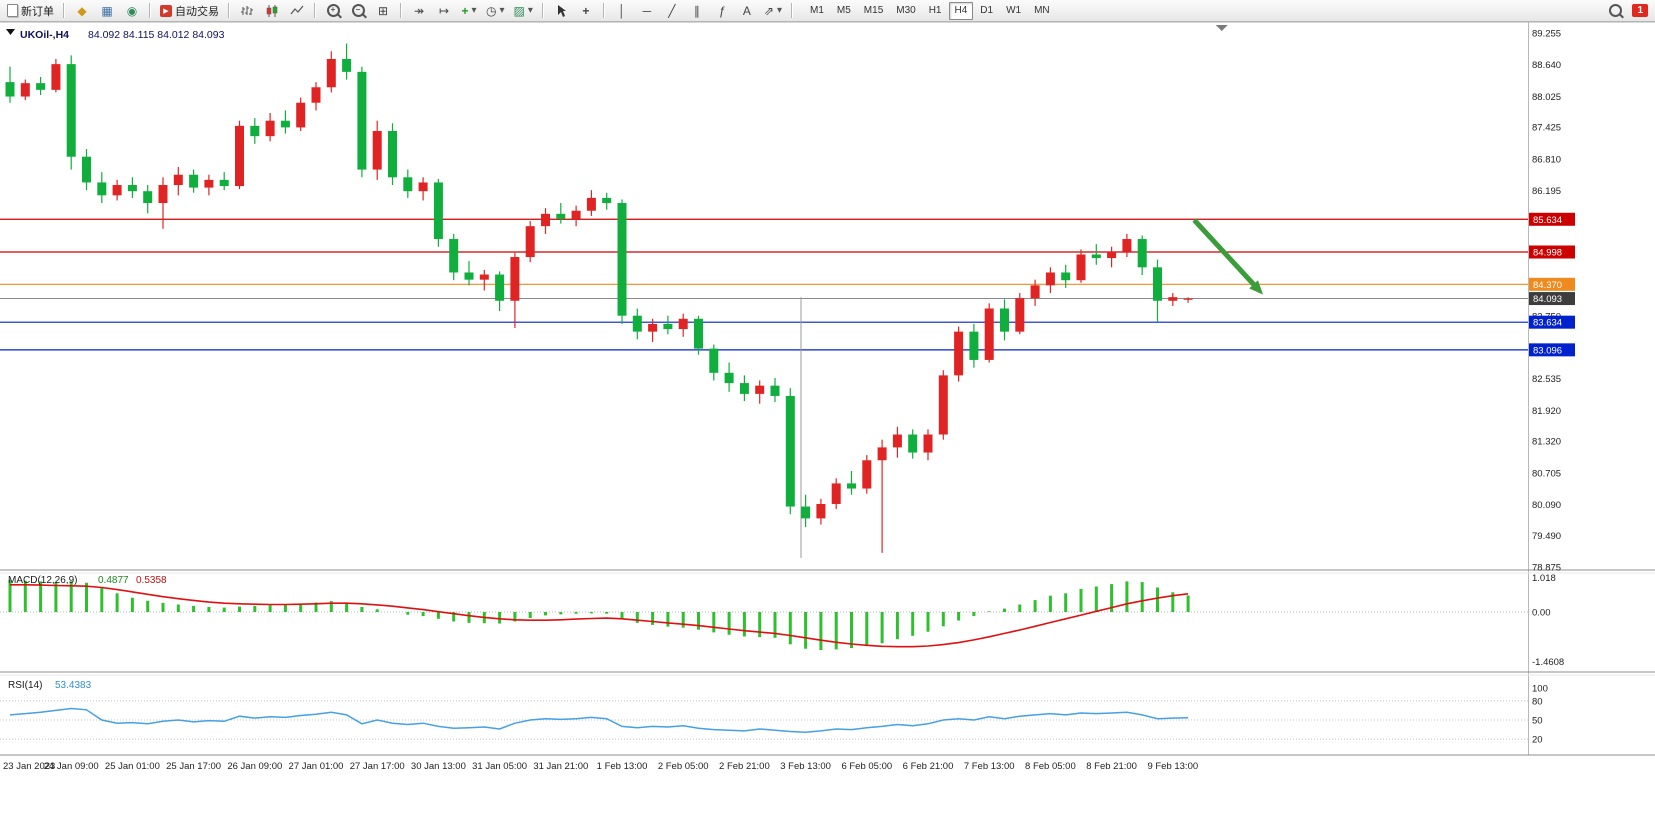 The width and height of the screenshot is (1655, 823). I want to click on price-axis-label: 82.535, so click(1546, 379).